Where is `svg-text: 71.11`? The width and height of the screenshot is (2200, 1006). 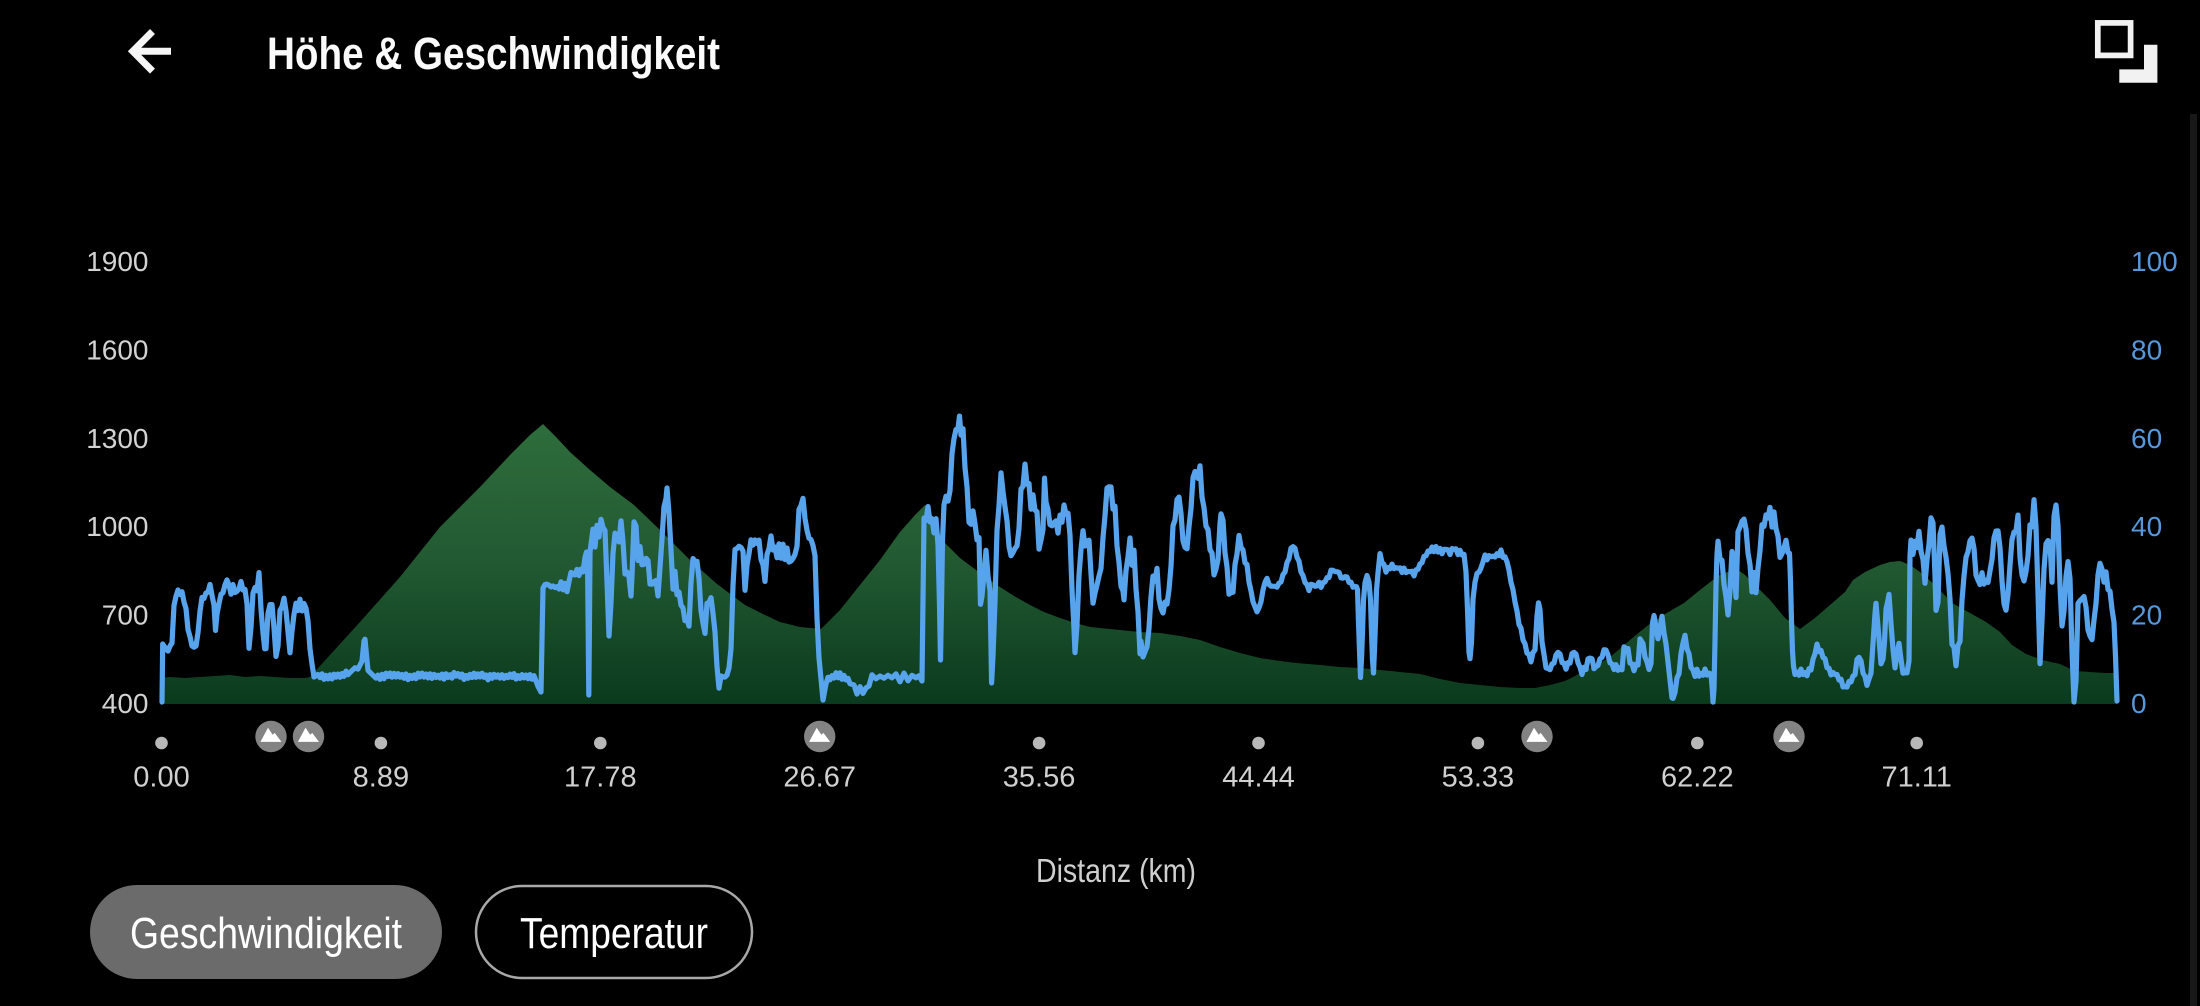
svg-text: 71.11 is located at coordinates (1916, 778).